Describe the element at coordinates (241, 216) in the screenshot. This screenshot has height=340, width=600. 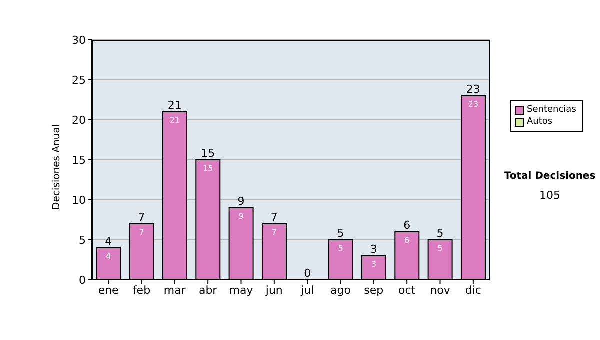
I see `data-label: 9` at that location.